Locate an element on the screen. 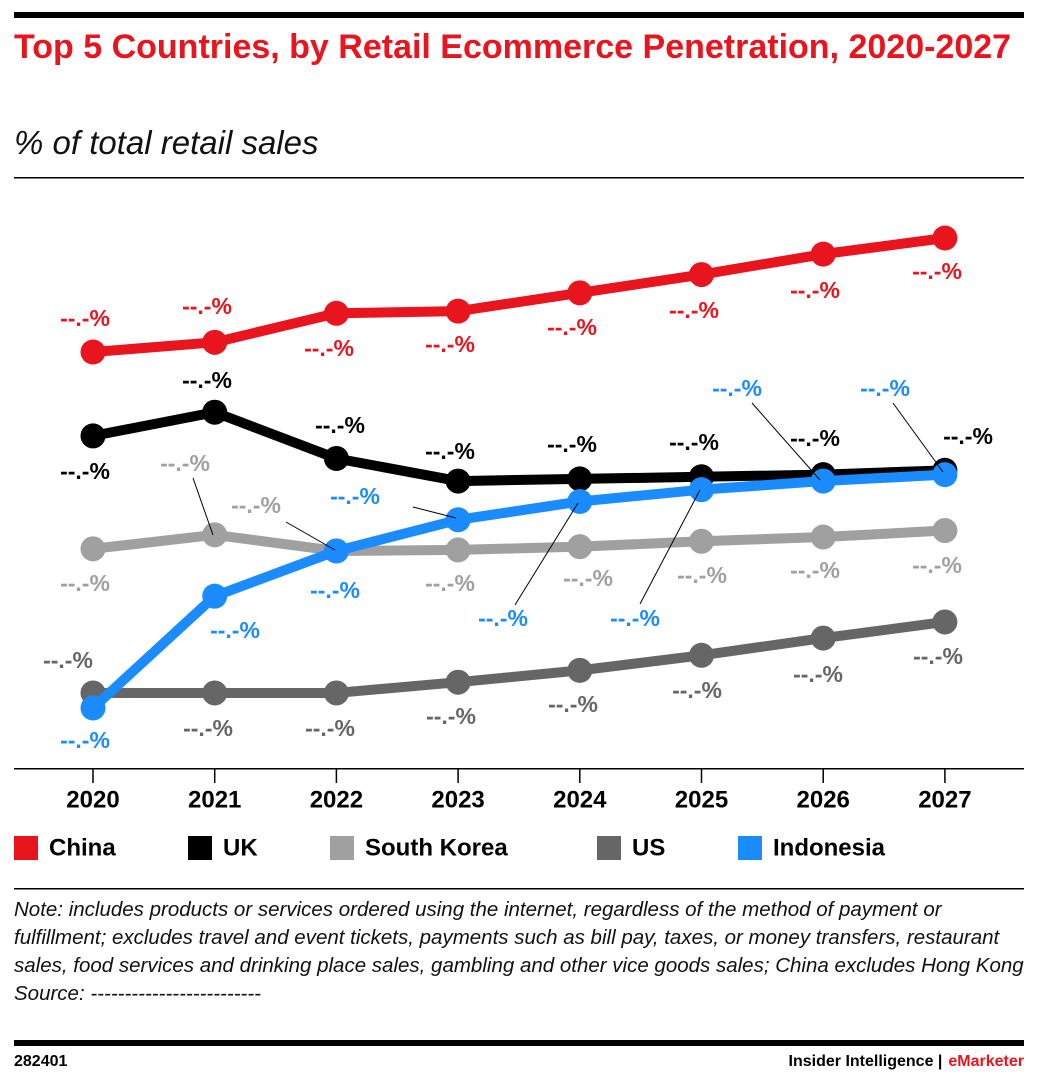  top-bar is located at coordinates (519, 15).